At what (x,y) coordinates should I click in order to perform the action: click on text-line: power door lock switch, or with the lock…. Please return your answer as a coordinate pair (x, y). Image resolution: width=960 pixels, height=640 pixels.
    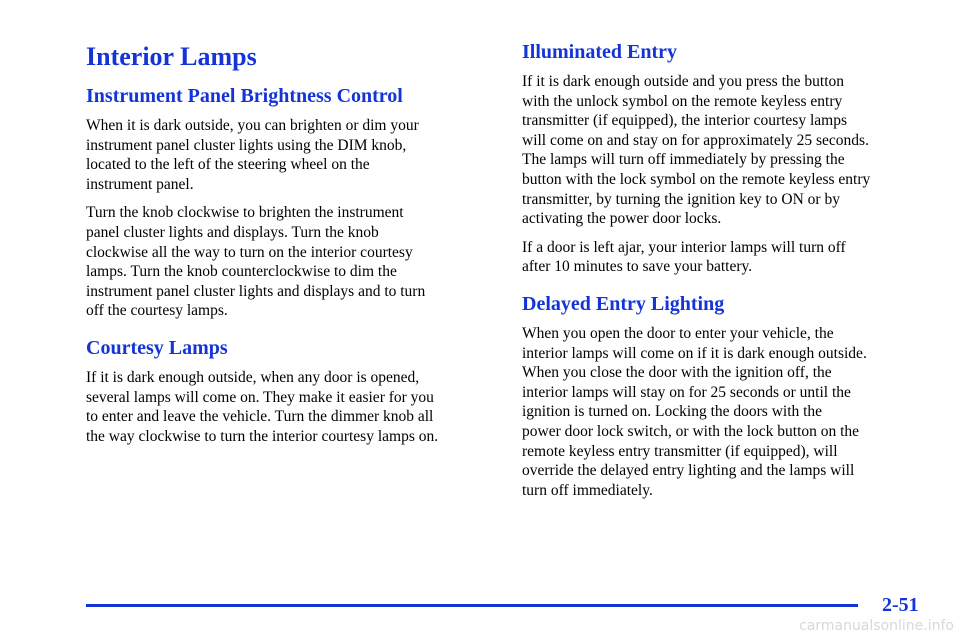
    Looking at the image, I should click on (691, 431).